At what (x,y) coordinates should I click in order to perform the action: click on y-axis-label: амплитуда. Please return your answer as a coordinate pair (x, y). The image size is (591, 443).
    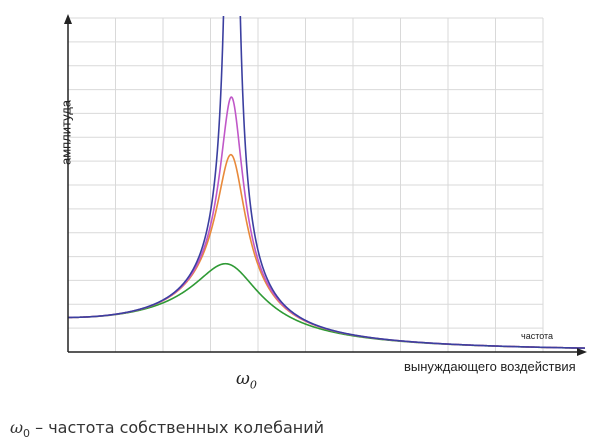
    Looking at the image, I should click on (66, 132).